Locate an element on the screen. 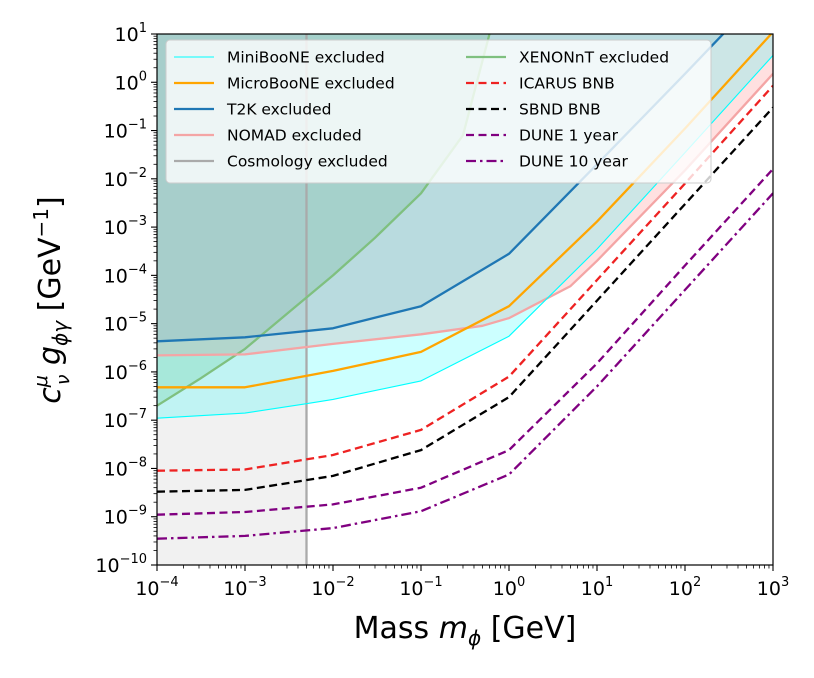  y-tick-label: 10⁻¹ is located at coordinates (125, 130).